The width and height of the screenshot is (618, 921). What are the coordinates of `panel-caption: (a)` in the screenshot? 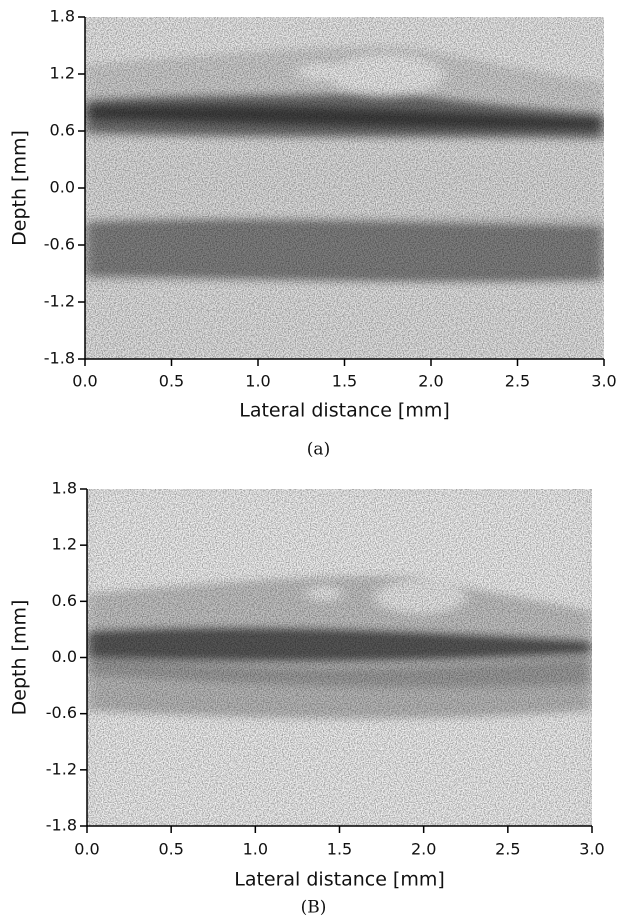 It's located at (318, 450).